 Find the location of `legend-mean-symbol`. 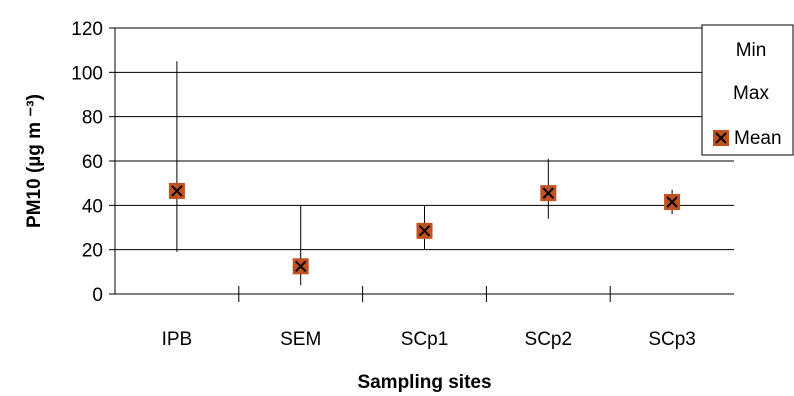

legend-mean-symbol is located at coordinates (721, 138).